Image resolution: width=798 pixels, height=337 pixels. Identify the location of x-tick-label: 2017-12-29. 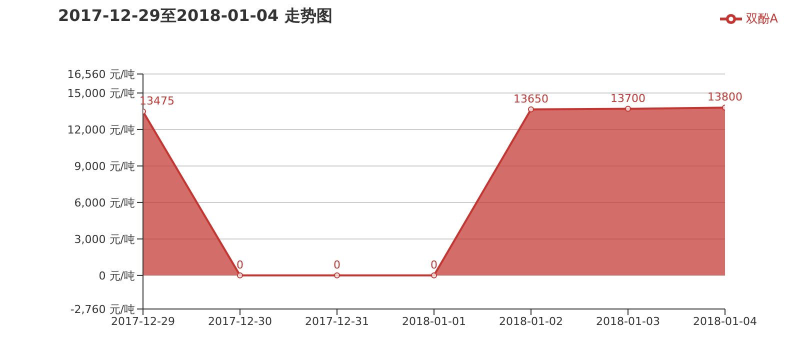
(143, 321).